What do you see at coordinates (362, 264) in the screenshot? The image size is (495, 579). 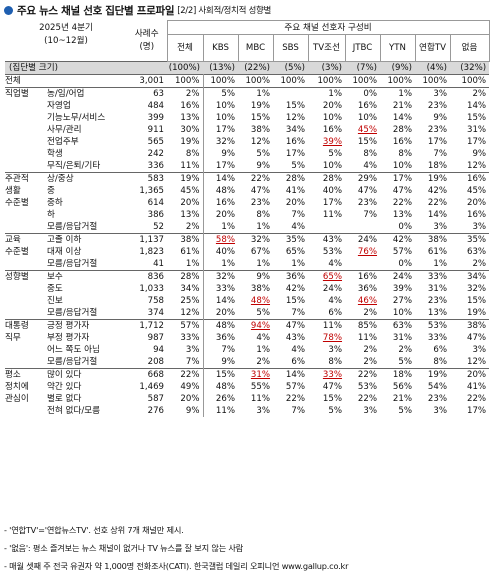 I see `pct-cell` at bounding box center [362, 264].